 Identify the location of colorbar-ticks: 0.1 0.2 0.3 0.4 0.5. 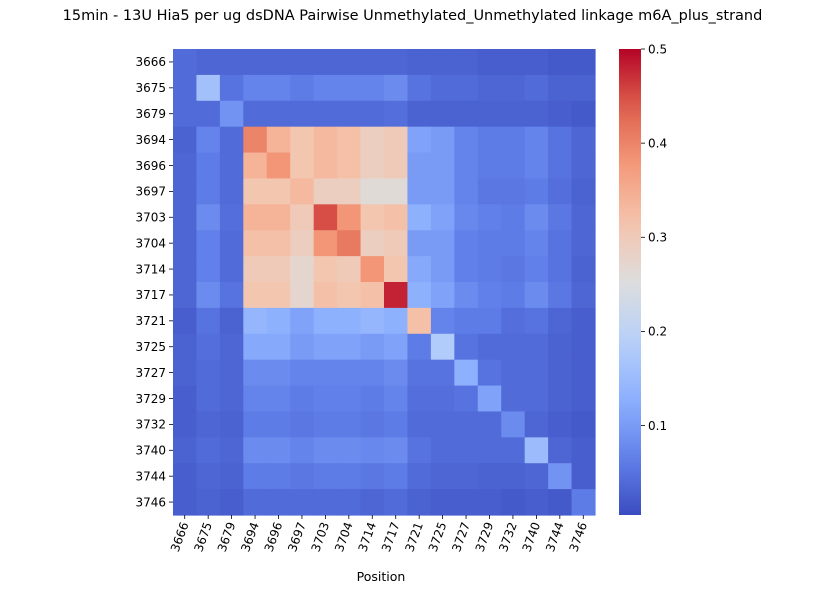
(654, 237).